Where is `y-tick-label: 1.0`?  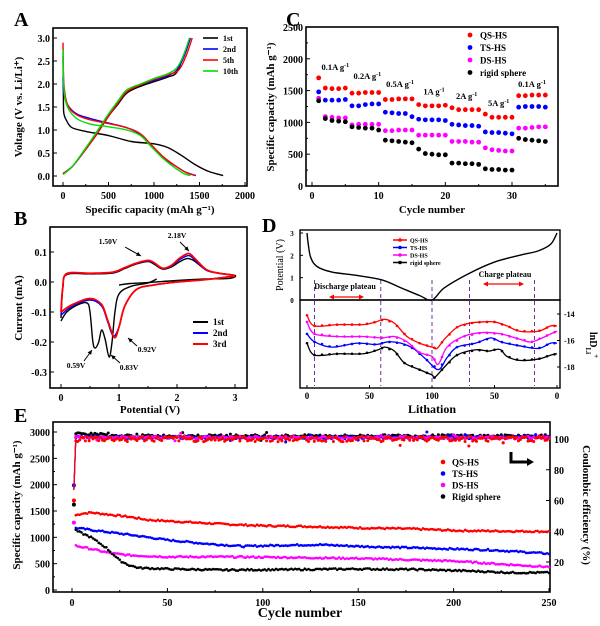
y-tick-label: 1.0 is located at coordinates (44, 131).